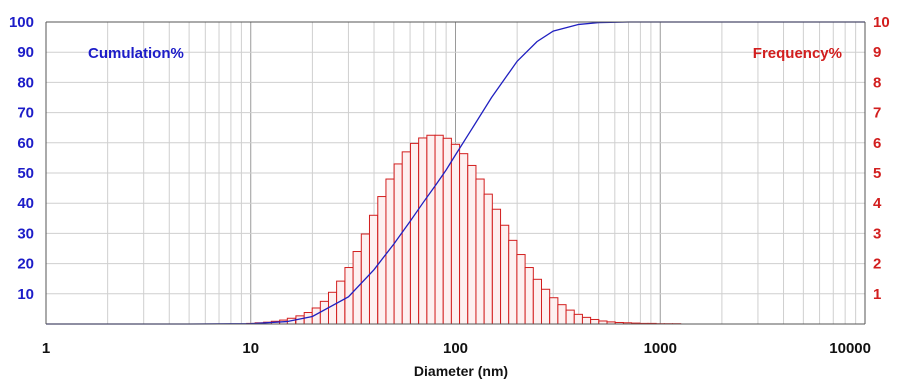 This screenshot has width=910, height=383. What do you see at coordinates (877, 173) in the screenshot?
I see `right-tick-label: 5` at bounding box center [877, 173].